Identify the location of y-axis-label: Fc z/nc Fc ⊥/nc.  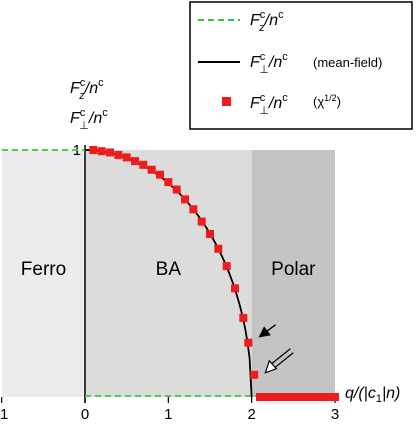
(89, 104).